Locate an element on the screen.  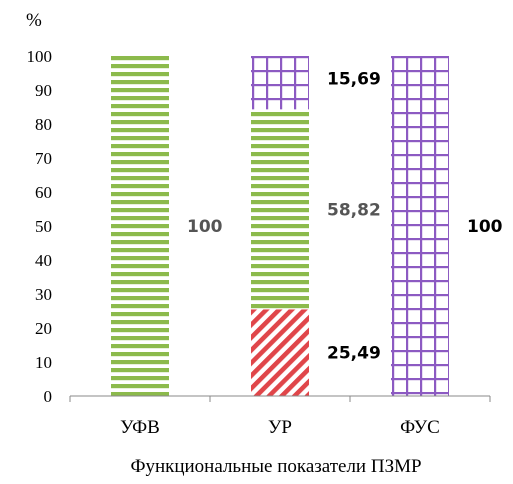
y-axis: 0 10 20 30 40 50 60 70 80 90 100 is located at coordinates (40, 226).